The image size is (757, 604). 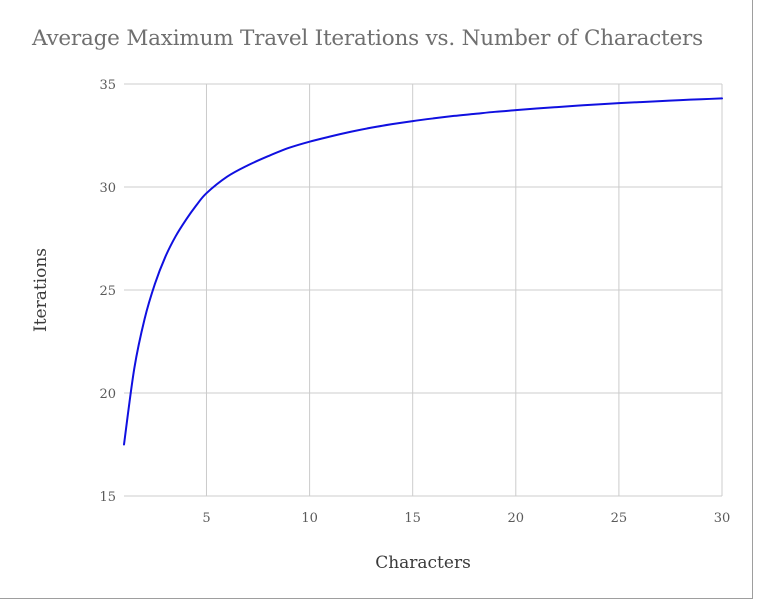 What do you see at coordinates (722, 518) in the screenshot?
I see `x-tick-label: 30` at bounding box center [722, 518].